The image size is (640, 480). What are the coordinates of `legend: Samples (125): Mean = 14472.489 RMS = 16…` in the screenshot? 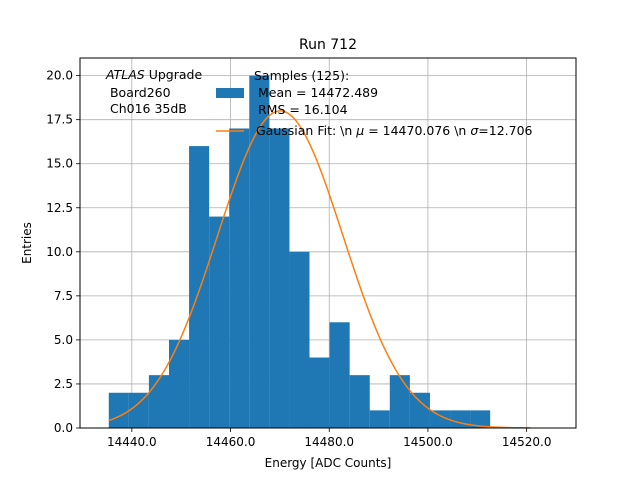 It's located at (374, 103).